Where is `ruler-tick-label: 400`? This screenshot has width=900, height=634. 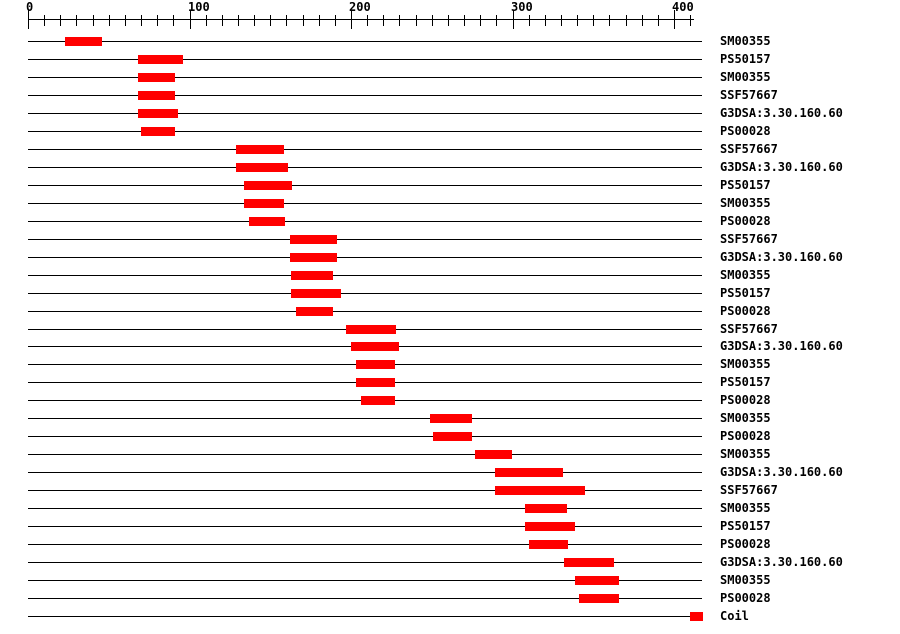
ruler-tick-label: 400 is located at coordinates (683, 7).